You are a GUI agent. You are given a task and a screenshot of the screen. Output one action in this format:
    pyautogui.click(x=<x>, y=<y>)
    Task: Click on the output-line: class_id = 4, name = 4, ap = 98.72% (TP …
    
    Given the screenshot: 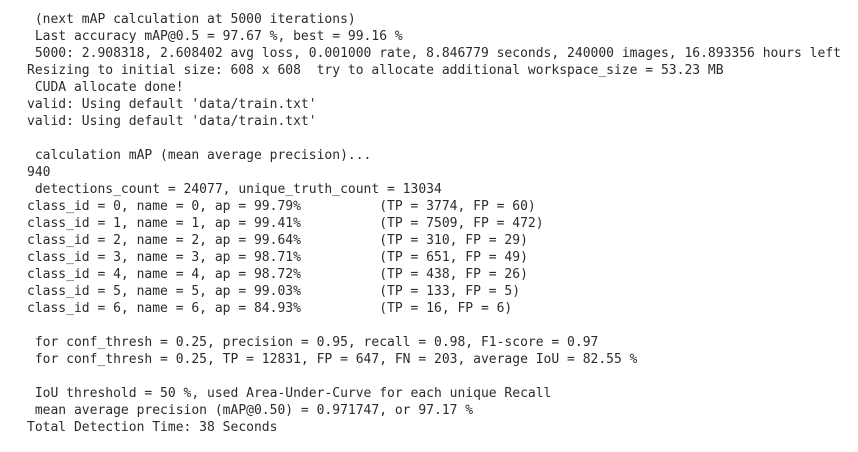 What is the action you would take?
    pyautogui.click(x=281, y=274)
    